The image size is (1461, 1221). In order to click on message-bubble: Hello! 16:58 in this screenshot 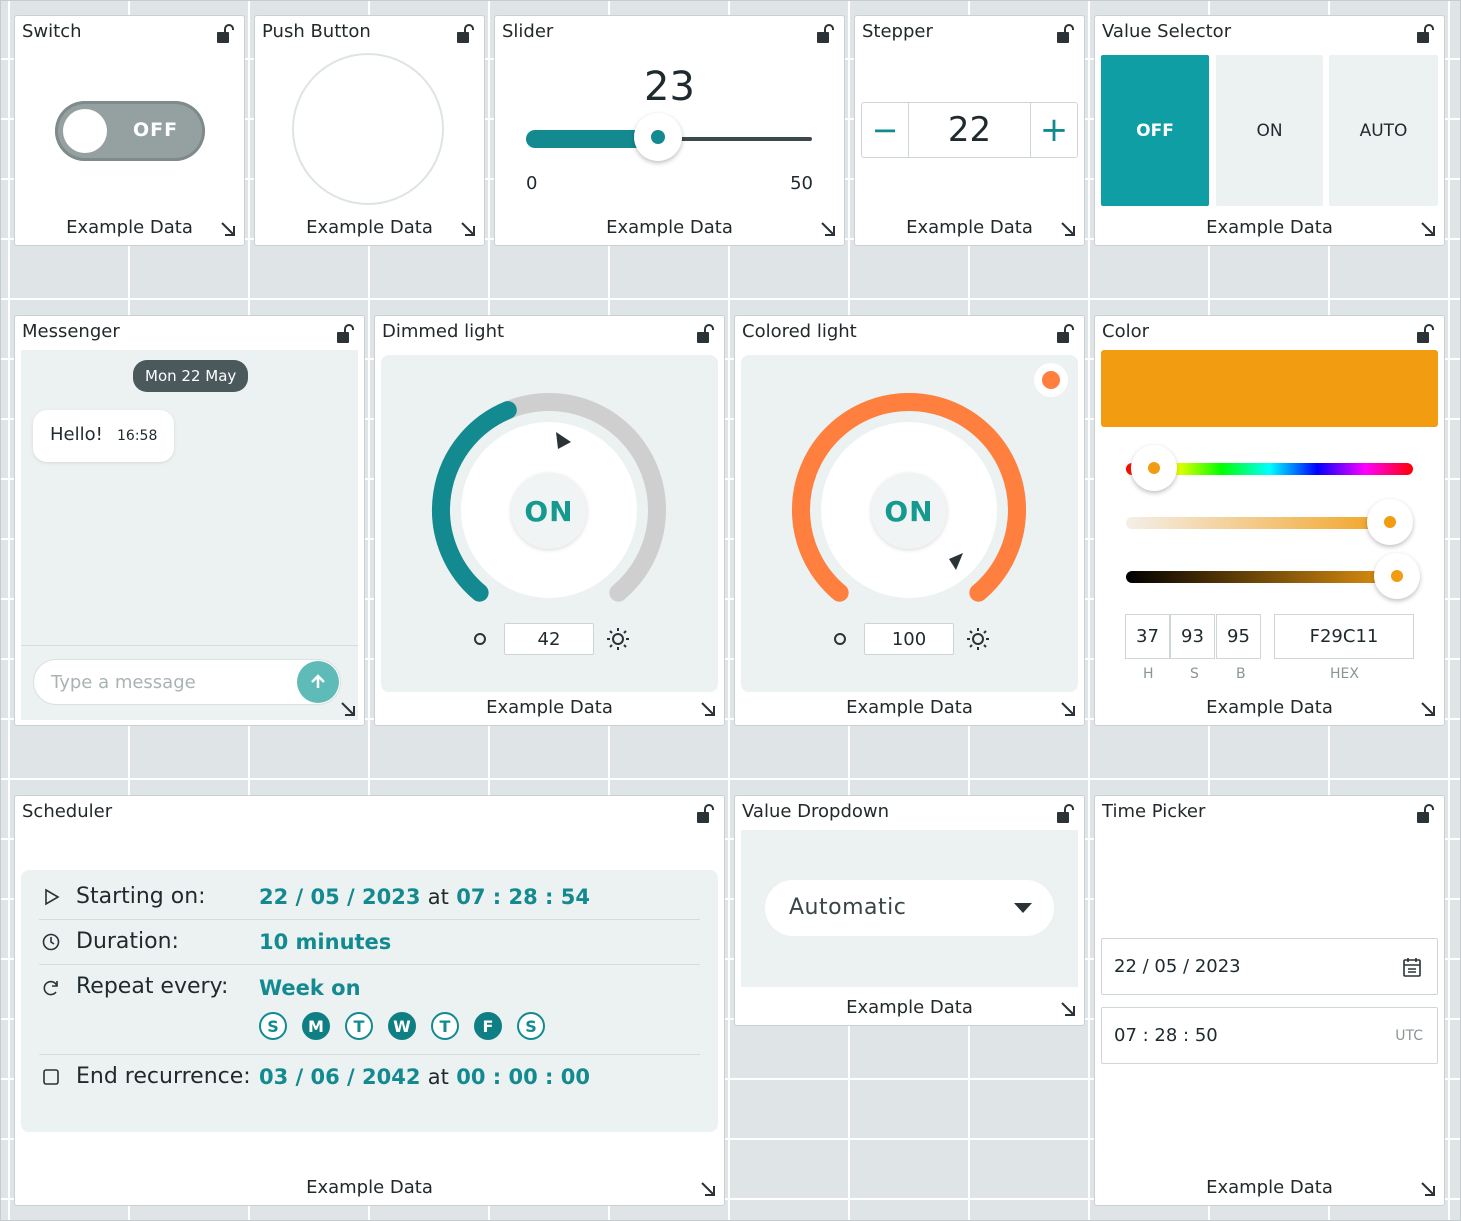, I will do `click(103, 436)`.